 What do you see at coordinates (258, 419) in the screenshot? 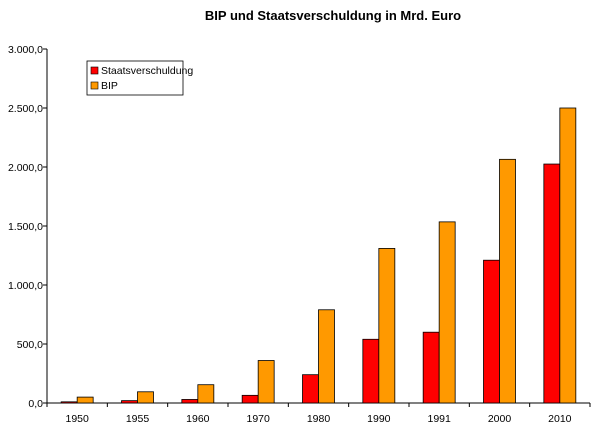
I see `x-tick-label: 1970` at bounding box center [258, 419].